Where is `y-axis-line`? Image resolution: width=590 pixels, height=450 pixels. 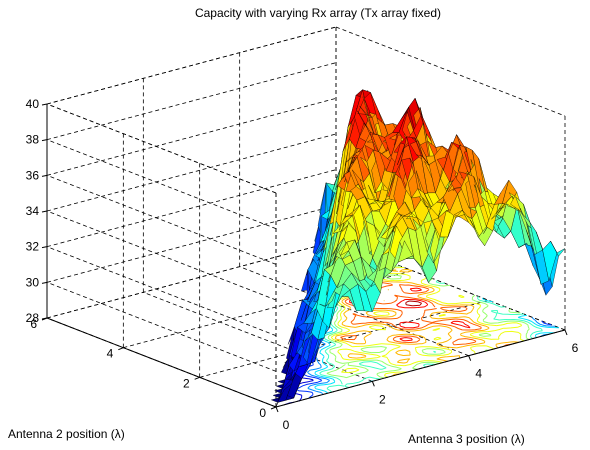 y-axis-line is located at coordinates (161, 362).